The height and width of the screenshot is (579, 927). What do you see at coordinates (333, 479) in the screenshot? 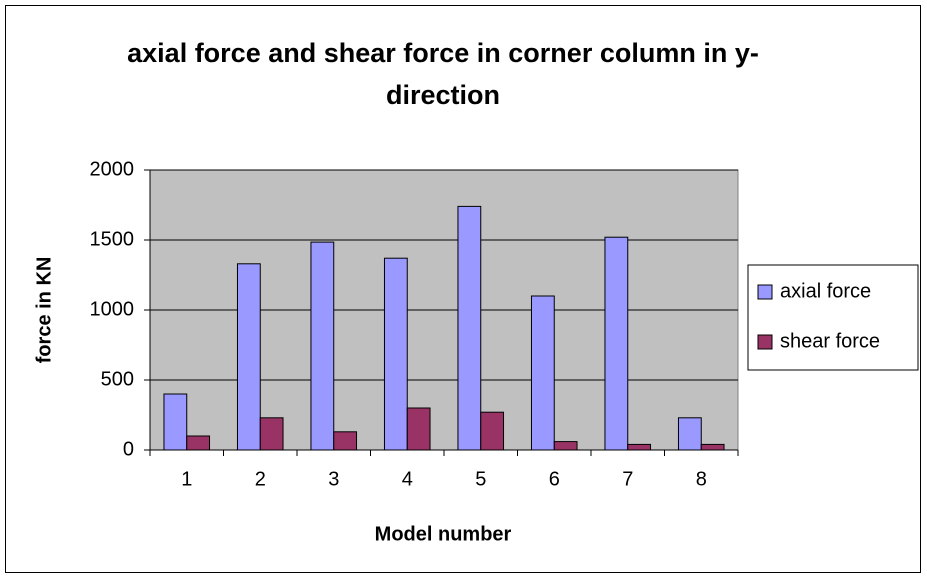
I see `x-tick-label: 3` at bounding box center [333, 479].